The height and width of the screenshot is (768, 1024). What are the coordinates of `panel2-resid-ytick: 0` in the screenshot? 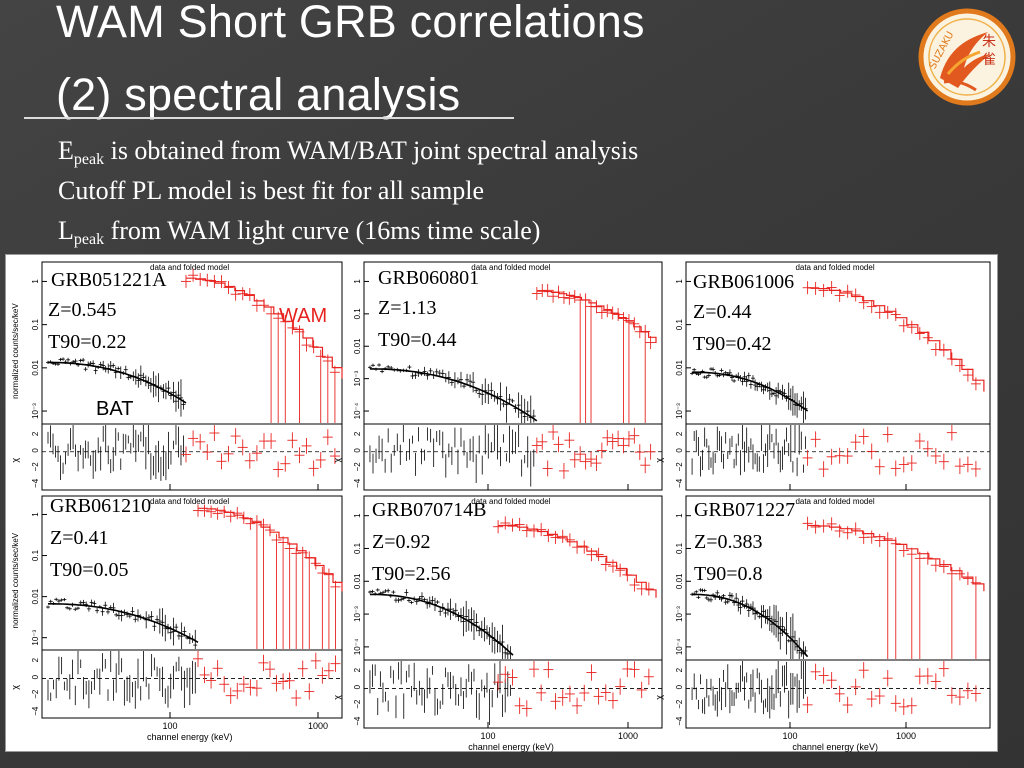 It's located at (357, 450).